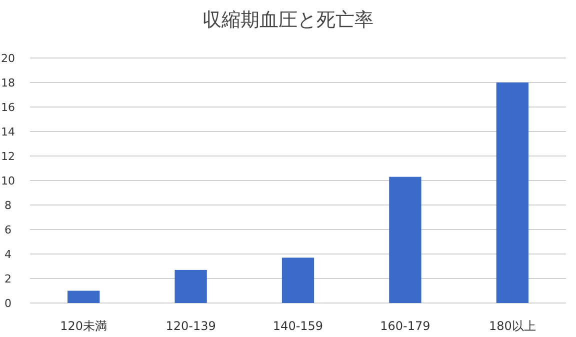  What do you see at coordinates (8, 230) in the screenshot?
I see `y-tick-label: 6` at bounding box center [8, 230].